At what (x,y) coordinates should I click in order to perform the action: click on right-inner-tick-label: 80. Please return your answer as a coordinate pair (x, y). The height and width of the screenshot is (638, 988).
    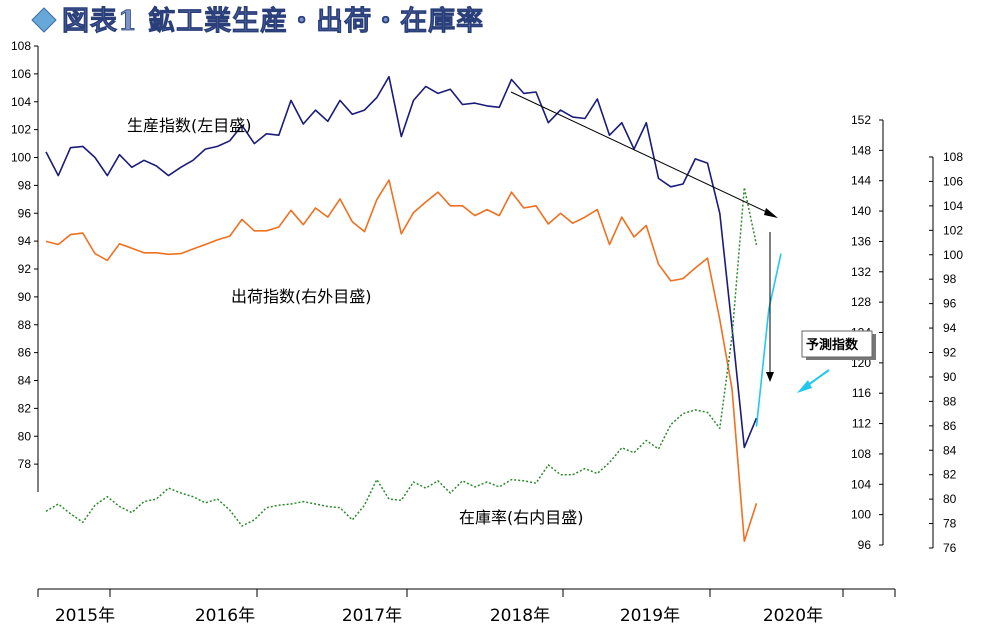
    Looking at the image, I should click on (950, 499).